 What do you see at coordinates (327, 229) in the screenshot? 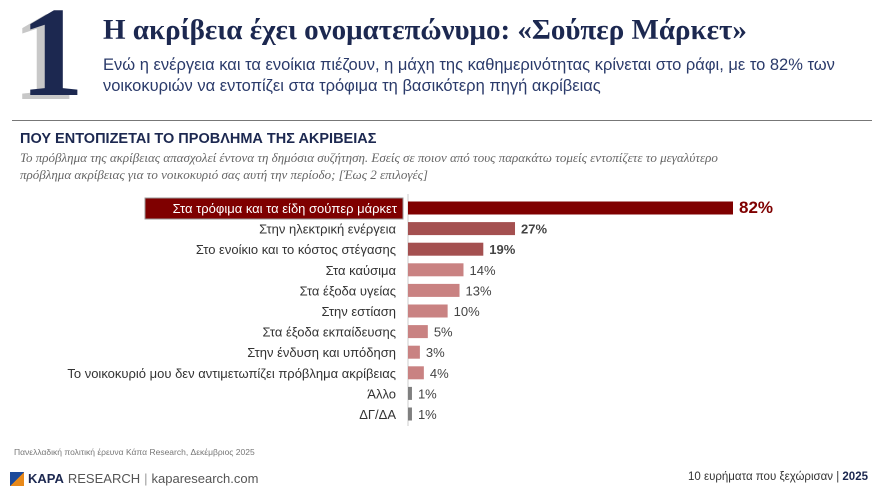
I see `category-label: Στην ηλεκτρική ενέργεια` at bounding box center [327, 229].